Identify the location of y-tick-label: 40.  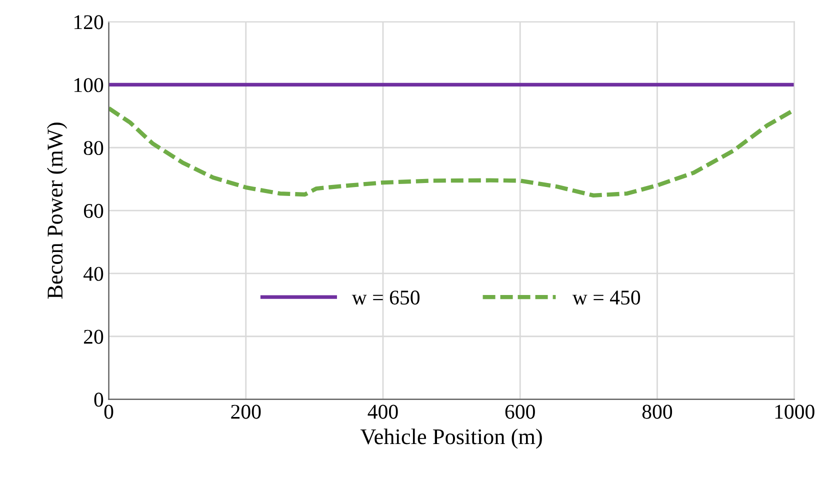
(93, 273).